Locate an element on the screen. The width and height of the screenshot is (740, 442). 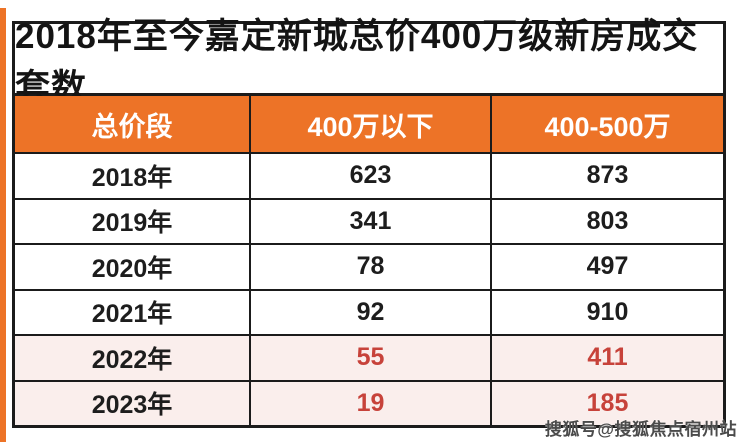
value-cell: 910 is located at coordinates (606, 312).